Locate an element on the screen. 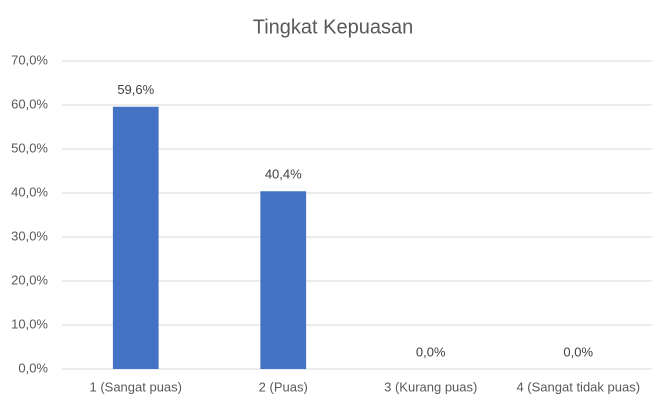 The height and width of the screenshot is (406, 666). y-tick-label: 0,0% is located at coordinates (33, 367).